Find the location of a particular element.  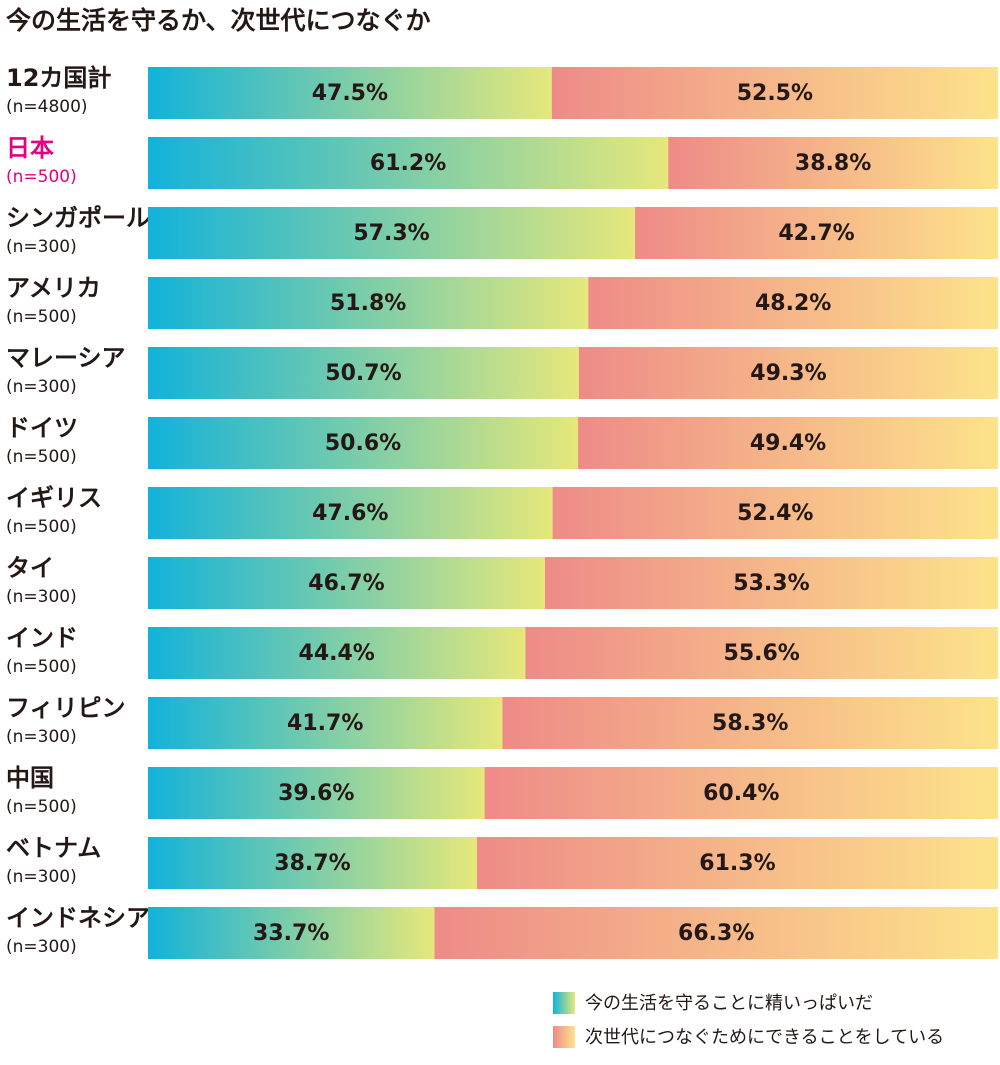

value-label: 52.4% is located at coordinates (775, 513).